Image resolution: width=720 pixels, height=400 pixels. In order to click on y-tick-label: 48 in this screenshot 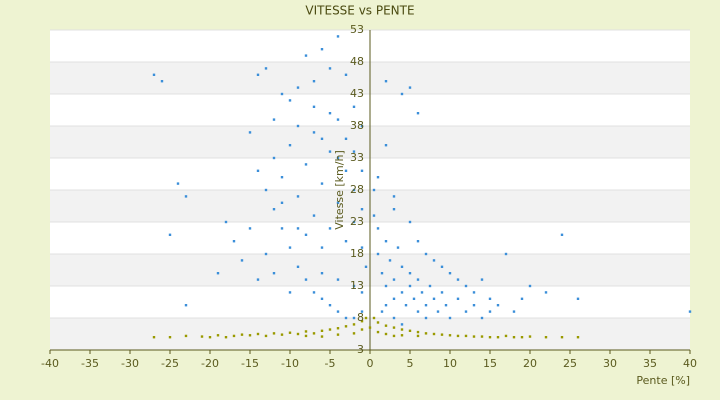, I will do `click(357, 61)`.